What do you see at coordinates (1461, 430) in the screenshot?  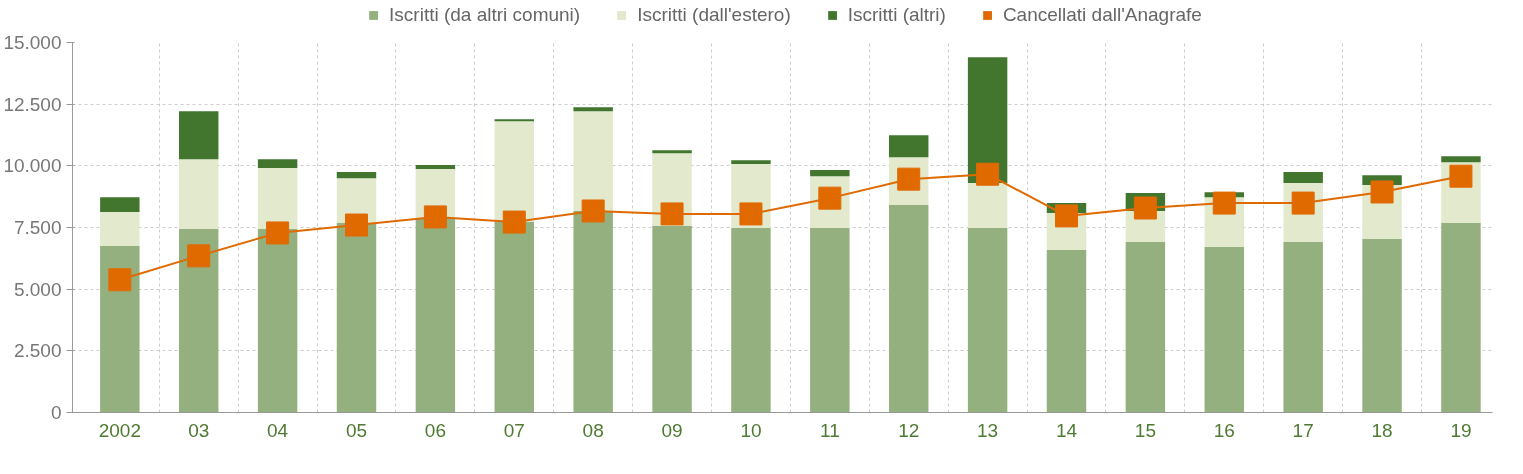 I see `x-tick-label: 19` at bounding box center [1461, 430].